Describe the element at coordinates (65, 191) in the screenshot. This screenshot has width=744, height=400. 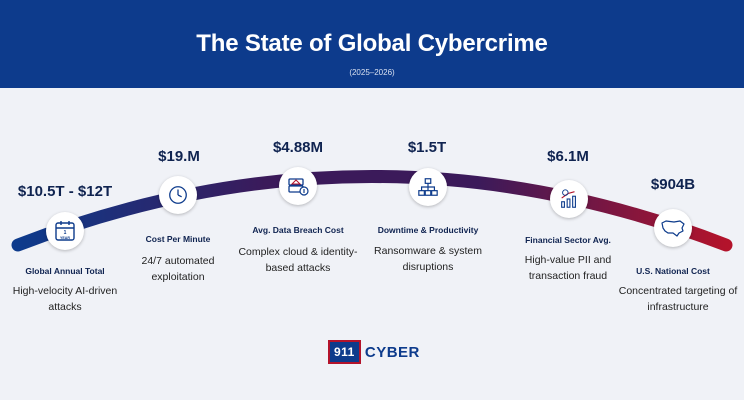
I see `milestone-value: $10.5T - $12T` at that location.